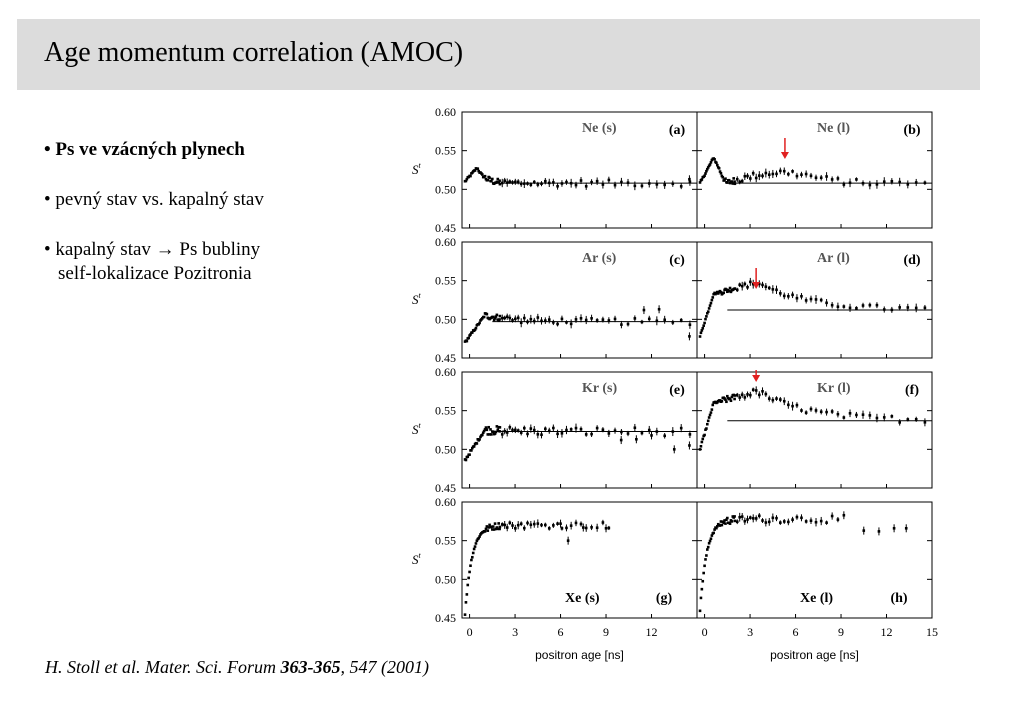  Describe the element at coordinates (677, 130) in the screenshot. I see `panel-letter: (a)` at that location.